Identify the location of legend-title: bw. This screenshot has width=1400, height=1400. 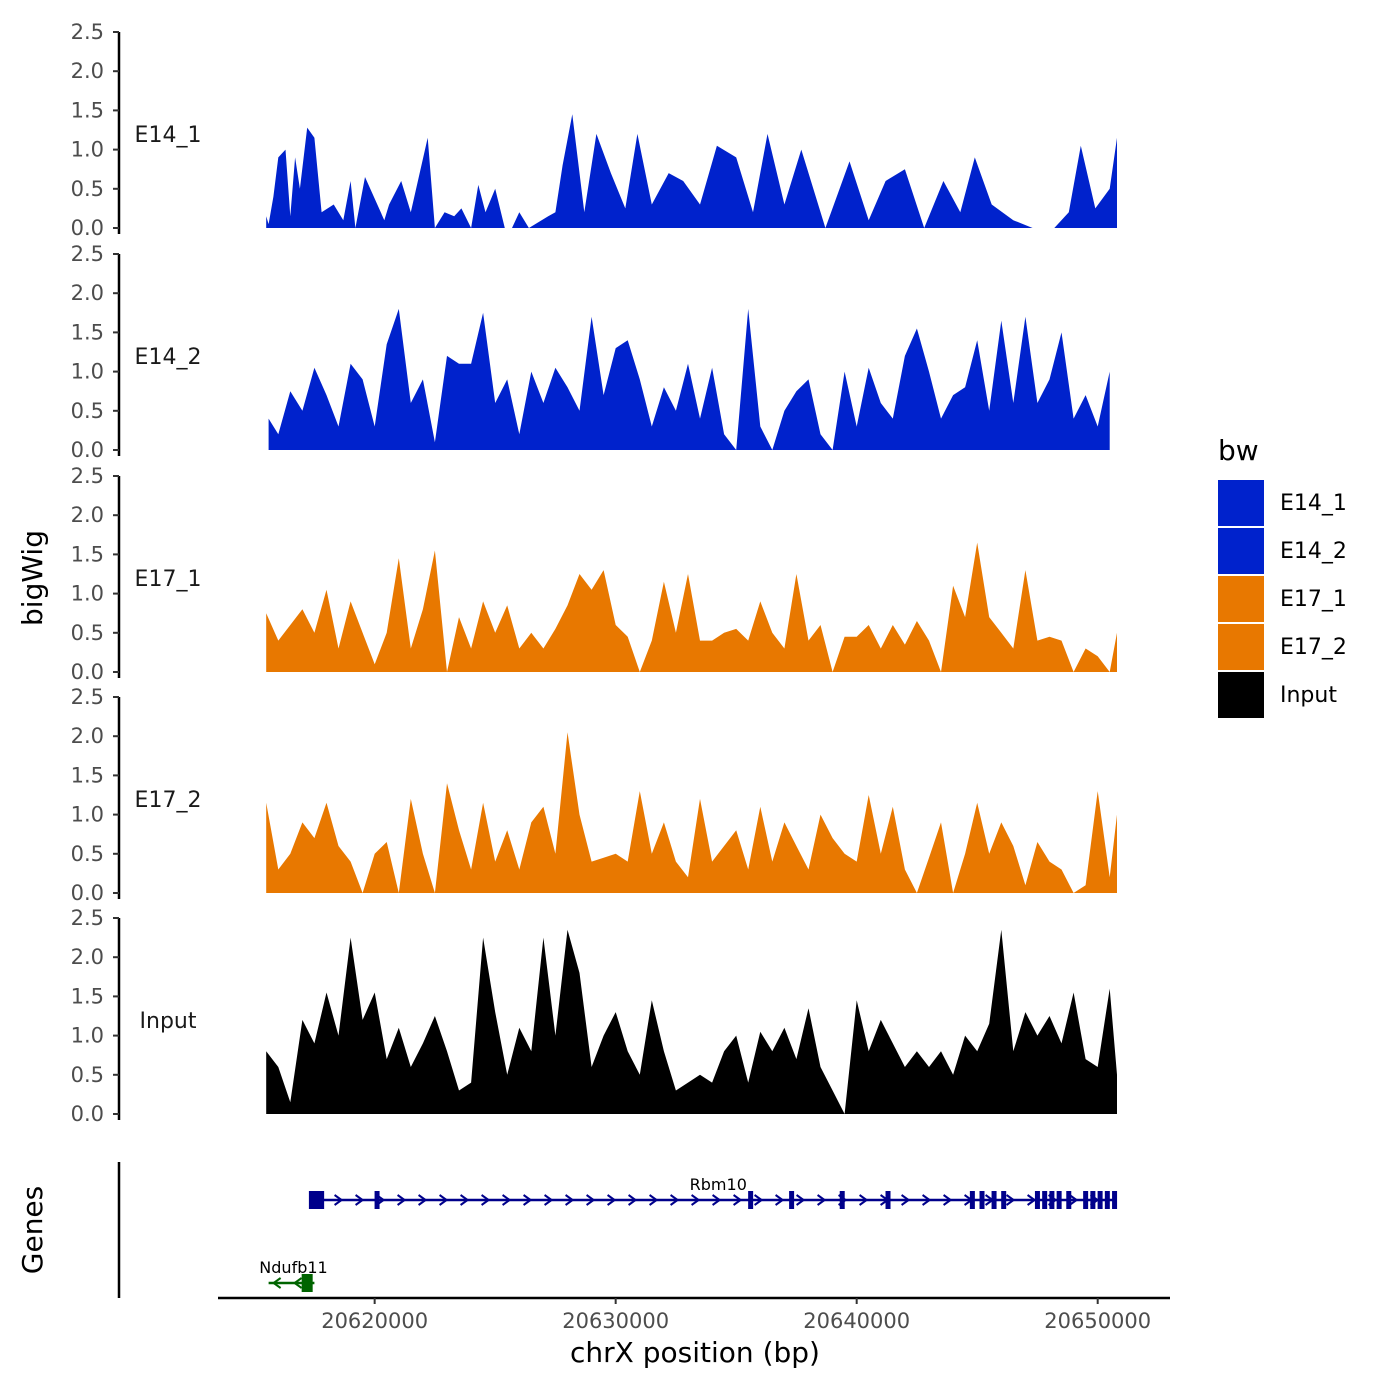
(1238, 450).